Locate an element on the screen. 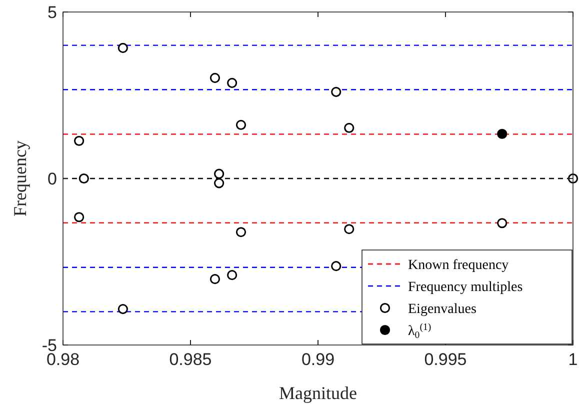 This screenshot has width=579, height=407. legend-label: Frequency multiples is located at coordinates (465, 287).